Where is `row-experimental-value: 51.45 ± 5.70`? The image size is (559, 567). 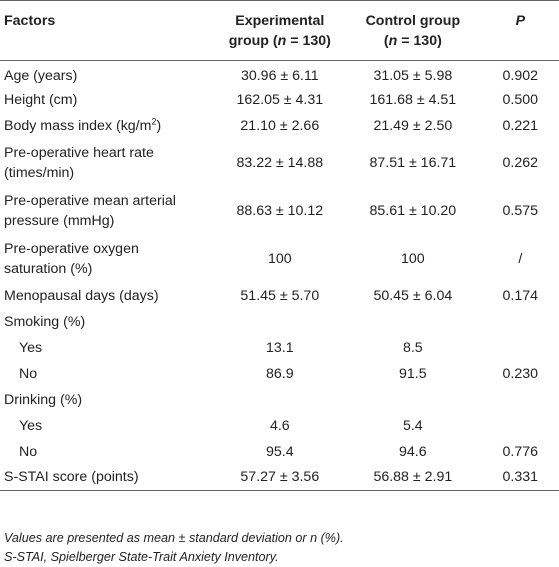 row-experimental-value: 51.45 ± 5.70 is located at coordinates (280, 295).